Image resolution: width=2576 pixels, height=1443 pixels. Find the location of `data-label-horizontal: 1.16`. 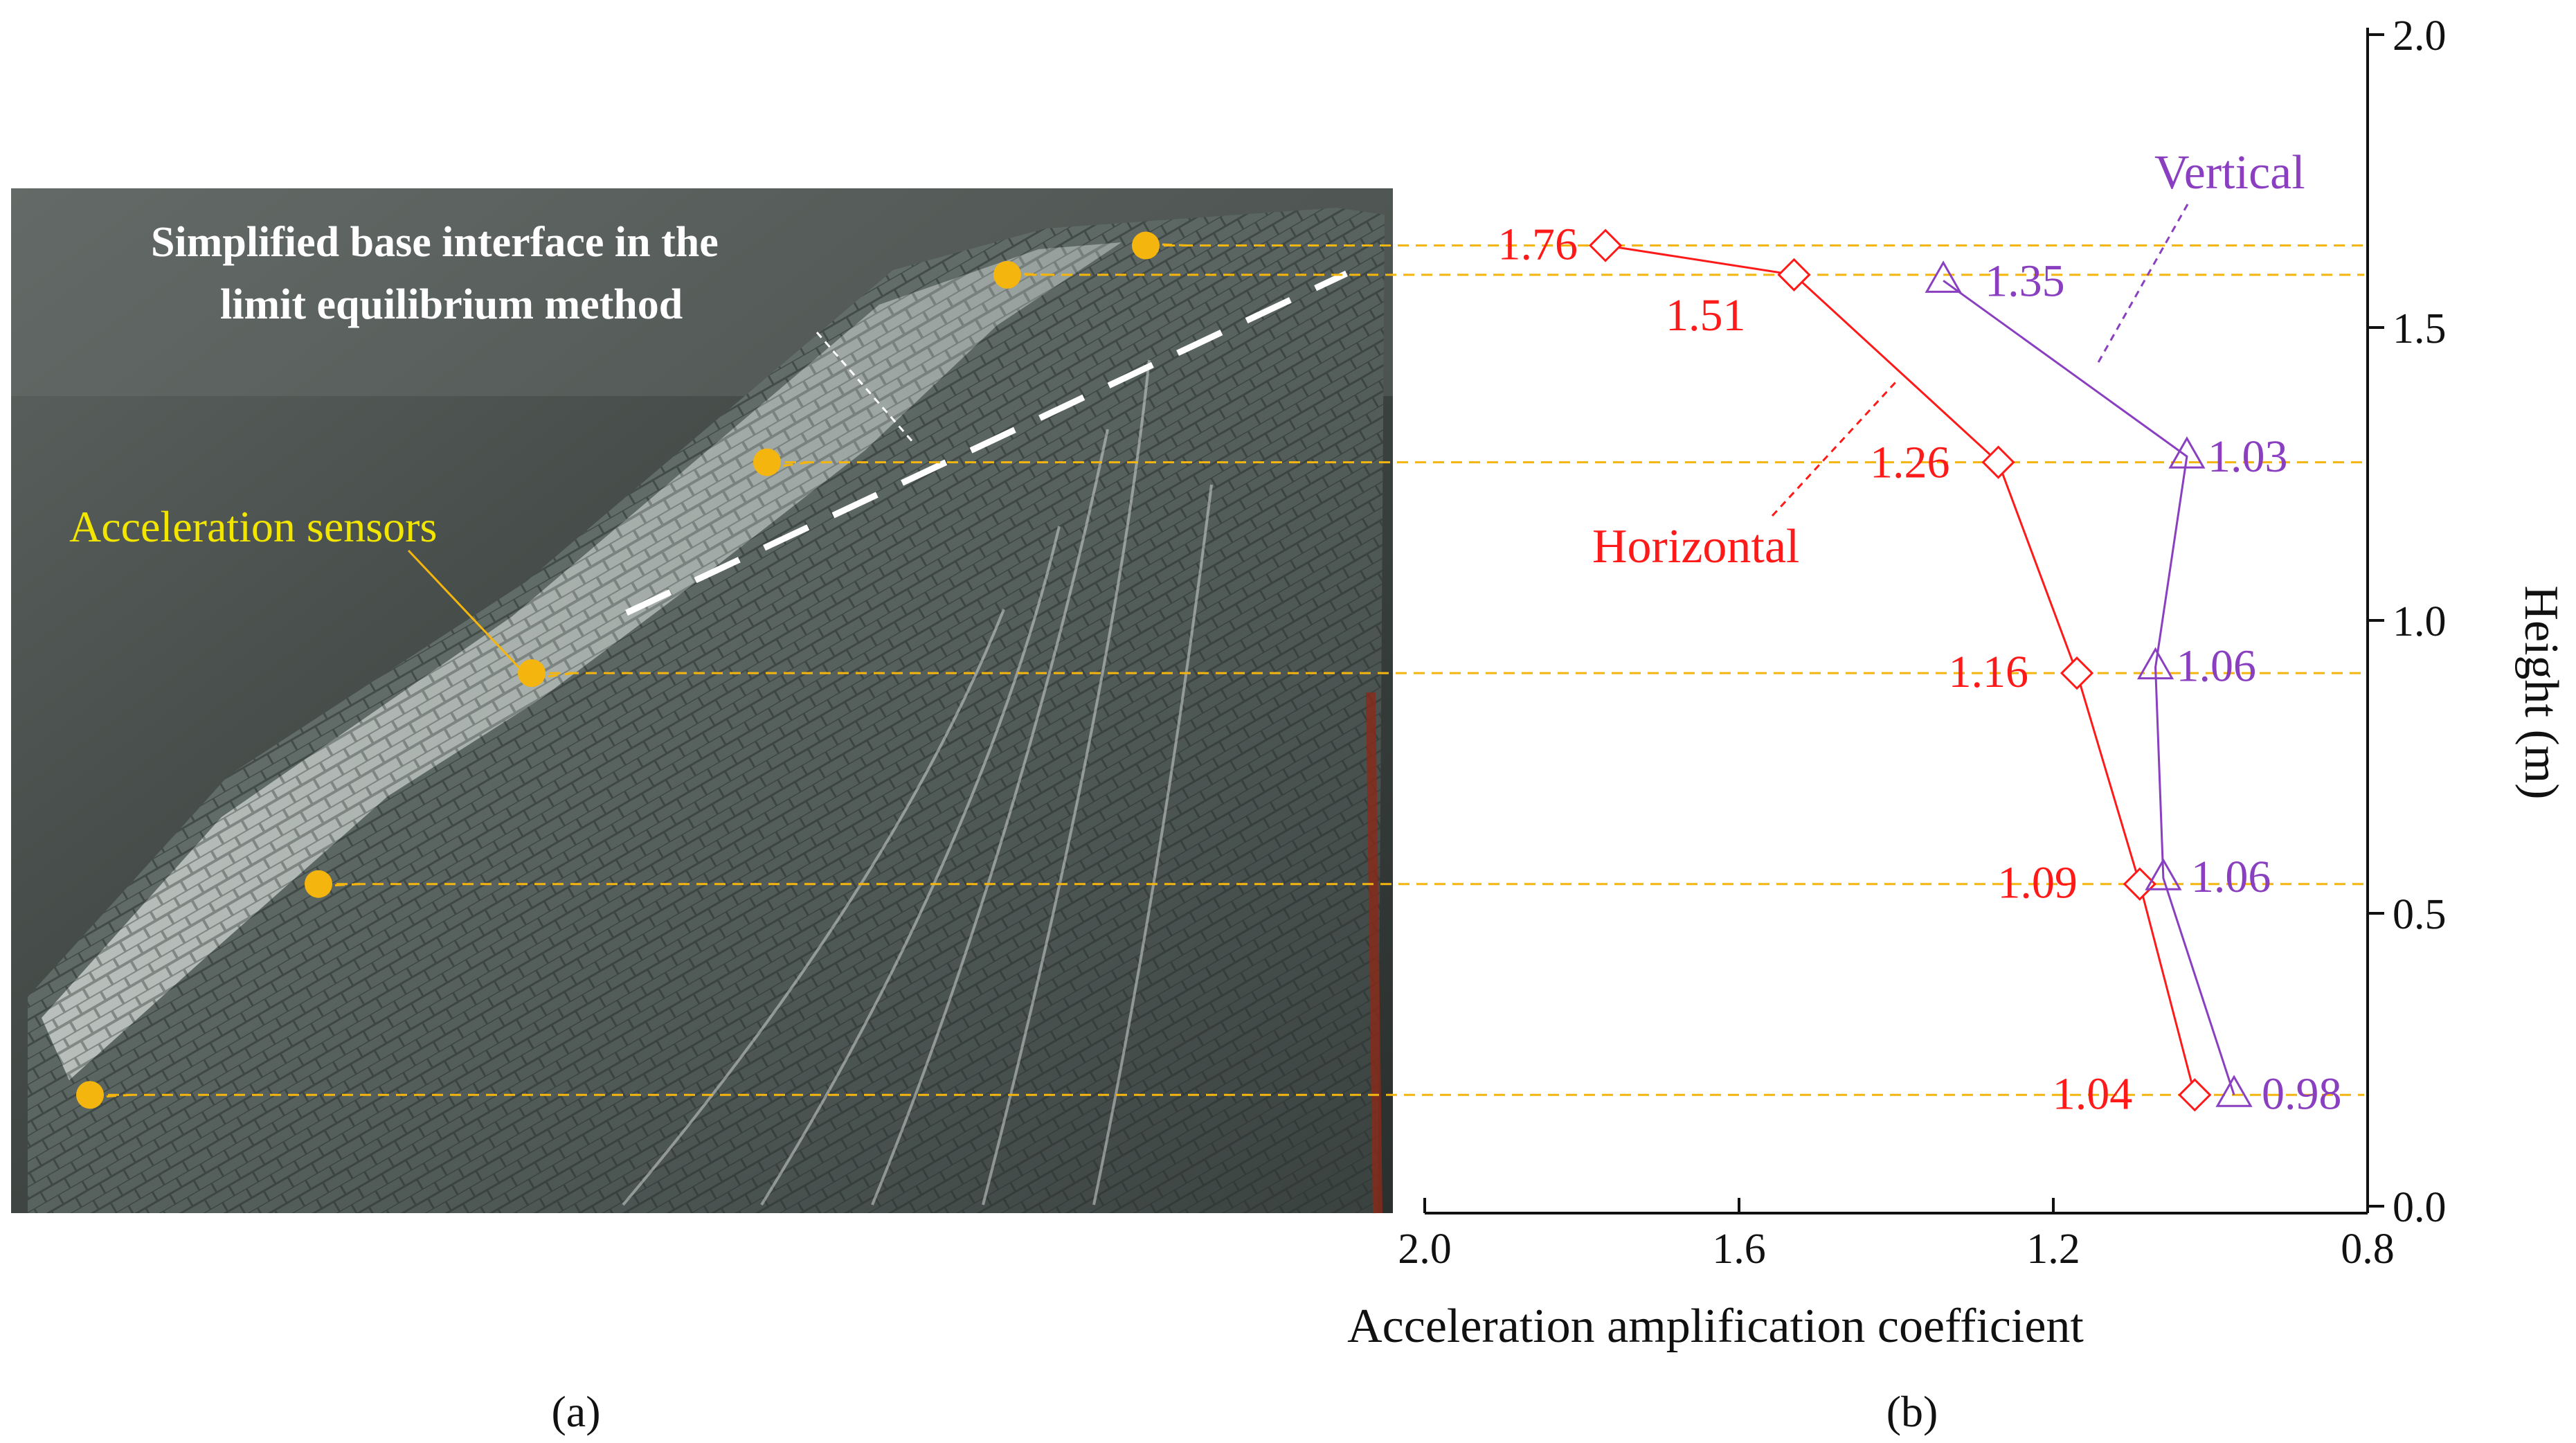

data-label-horizontal: 1.16 is located at coordinates (1989, 672).